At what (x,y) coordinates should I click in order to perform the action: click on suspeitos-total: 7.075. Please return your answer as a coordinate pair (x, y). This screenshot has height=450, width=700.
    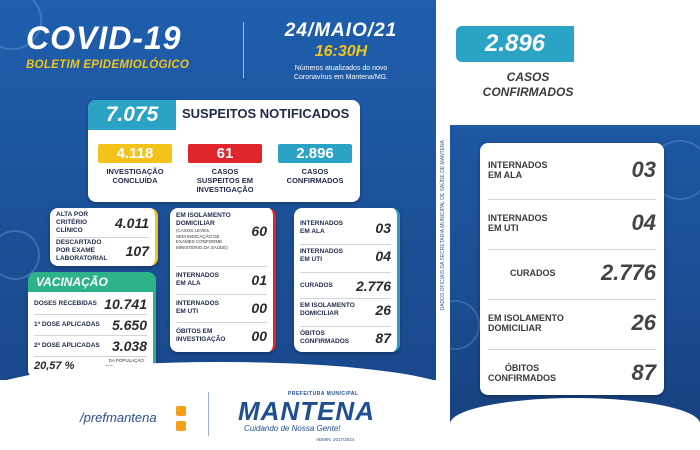
    Looking at the image, I should click on (132, 115).